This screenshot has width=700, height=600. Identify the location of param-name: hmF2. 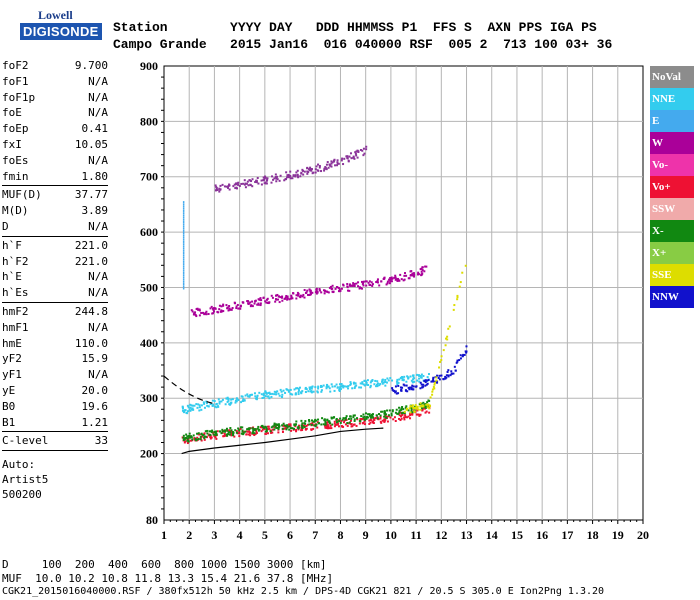
(15, 311).